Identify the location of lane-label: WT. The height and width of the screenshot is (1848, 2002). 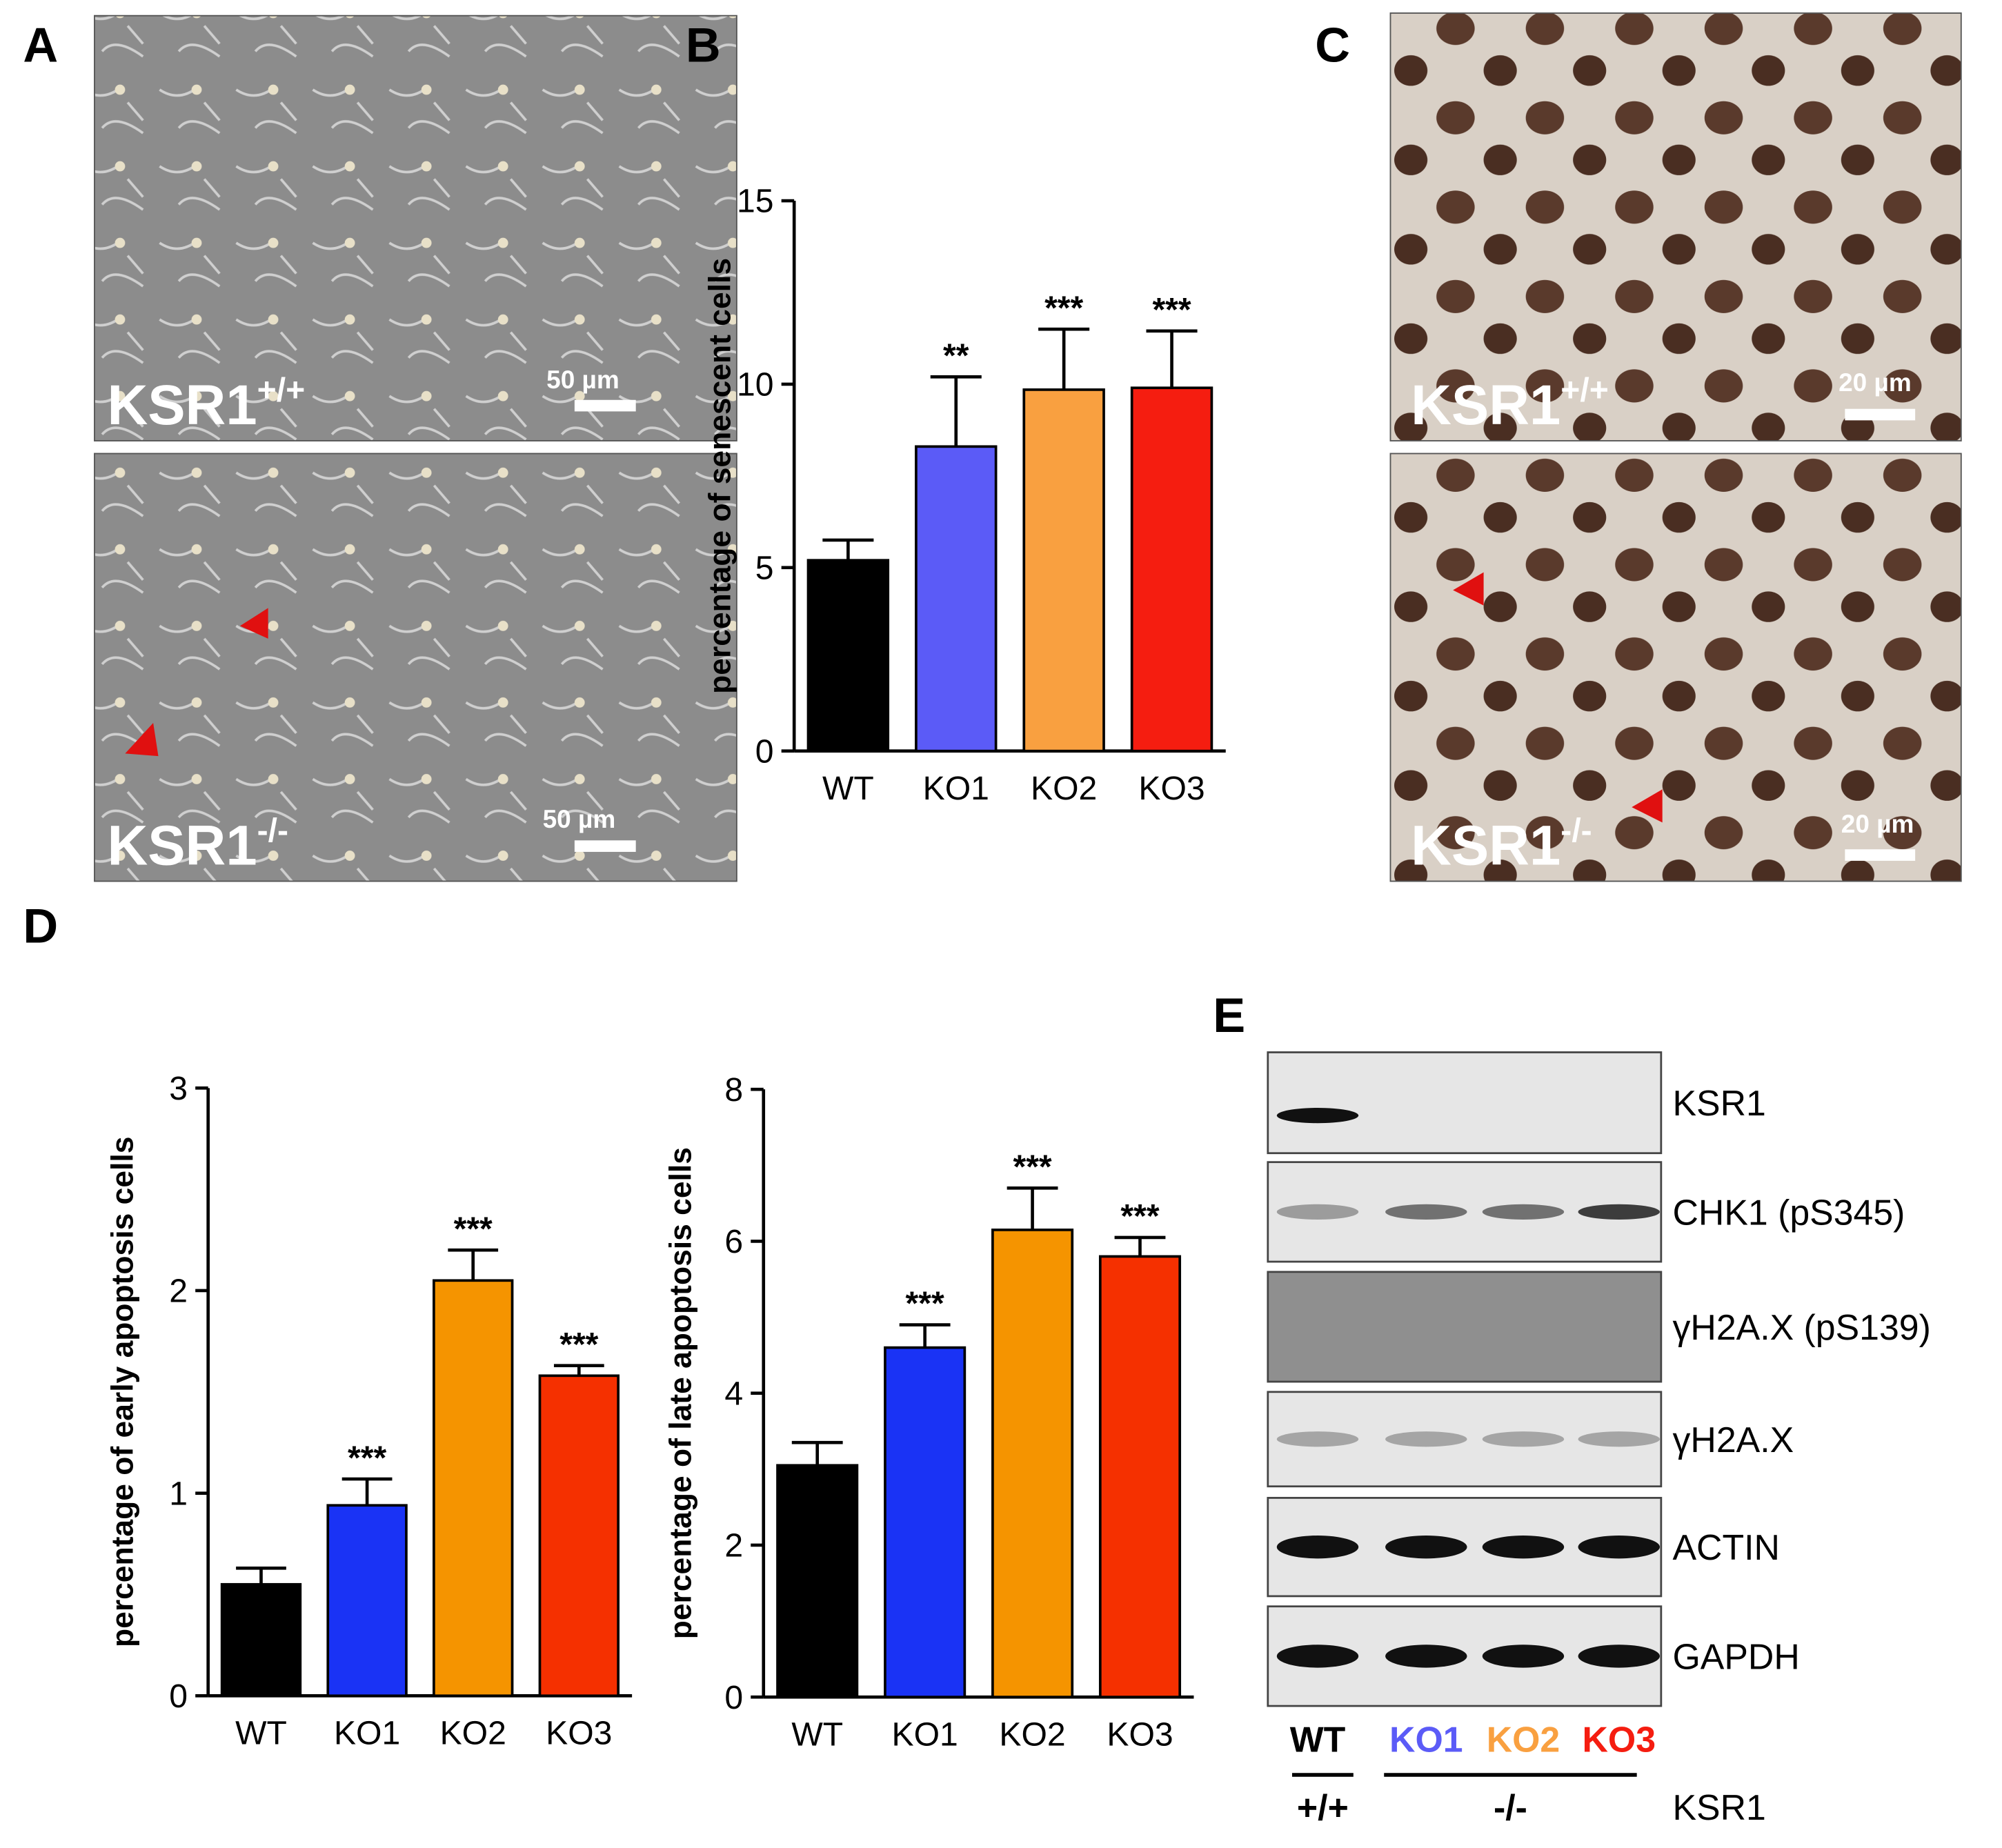
(1318, 1740).